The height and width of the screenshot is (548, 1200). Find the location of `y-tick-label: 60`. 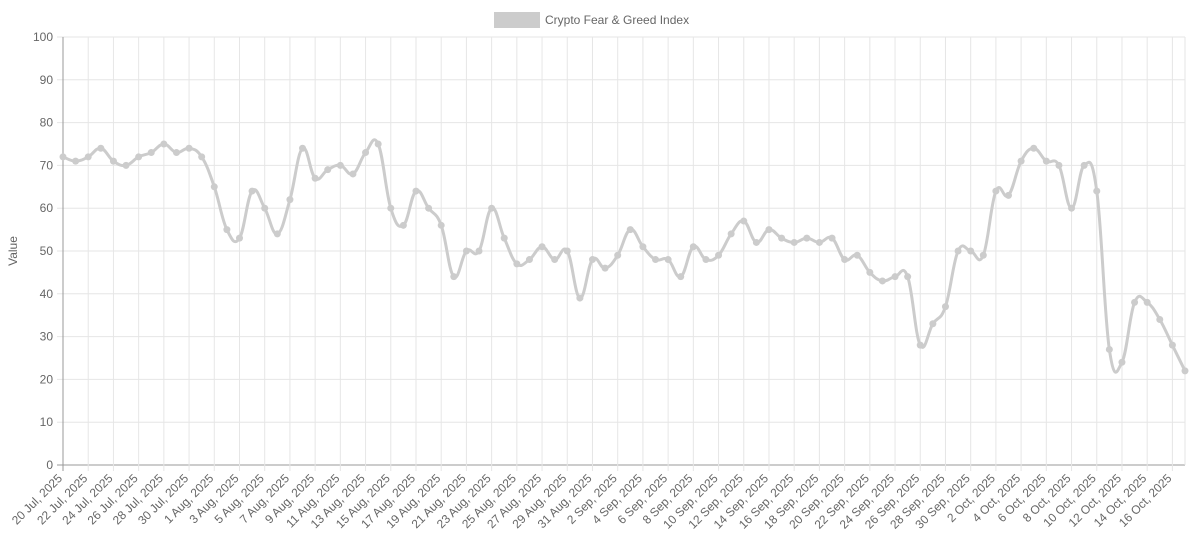

y-tick-label: 60 is located at coordinates (47, 208).